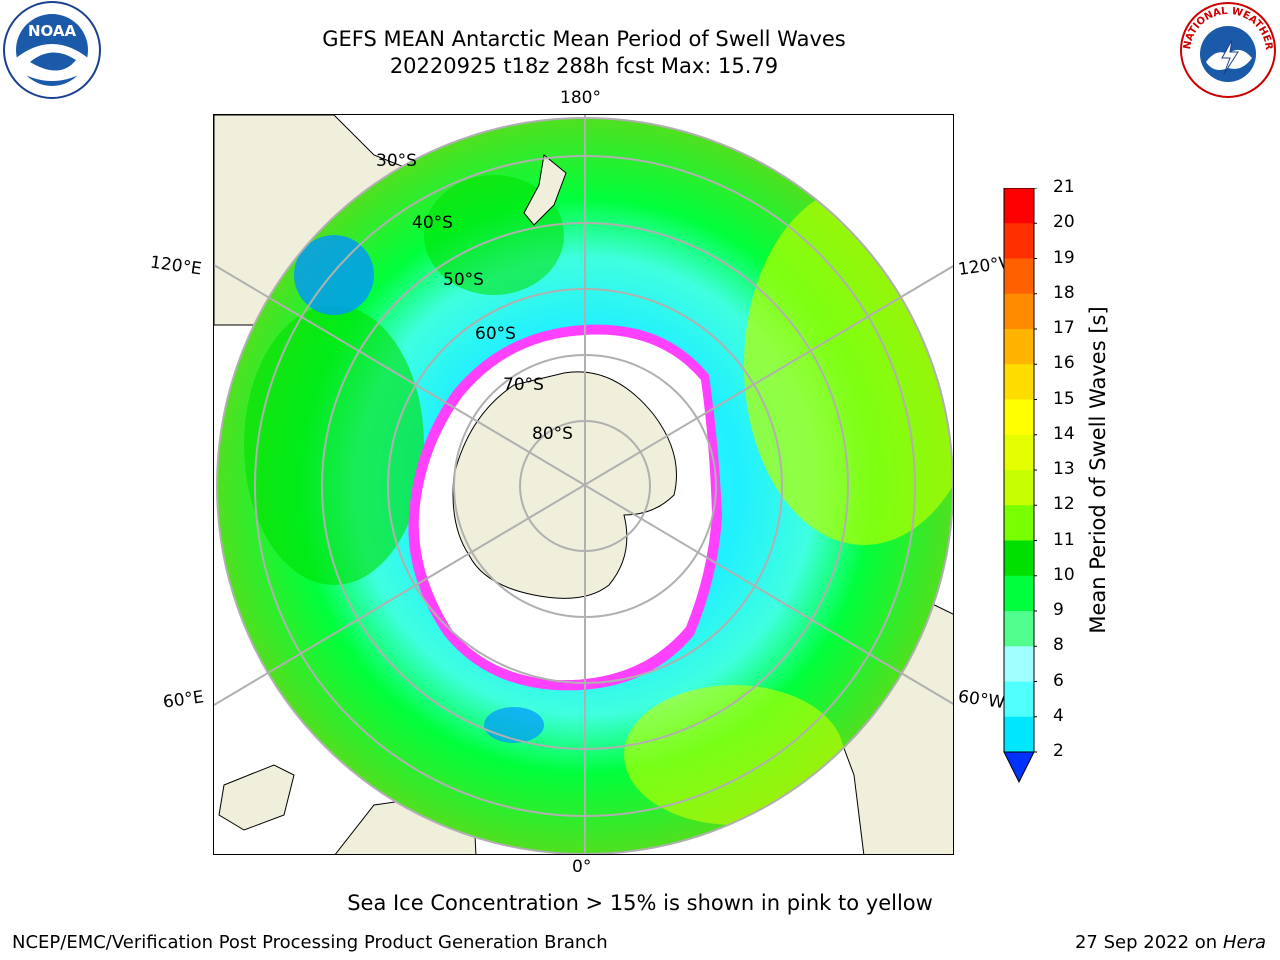 The height and width of the screenshot is (960, 1280). I want to click on colorbar-tick-label: 9, so click(1058, 610).